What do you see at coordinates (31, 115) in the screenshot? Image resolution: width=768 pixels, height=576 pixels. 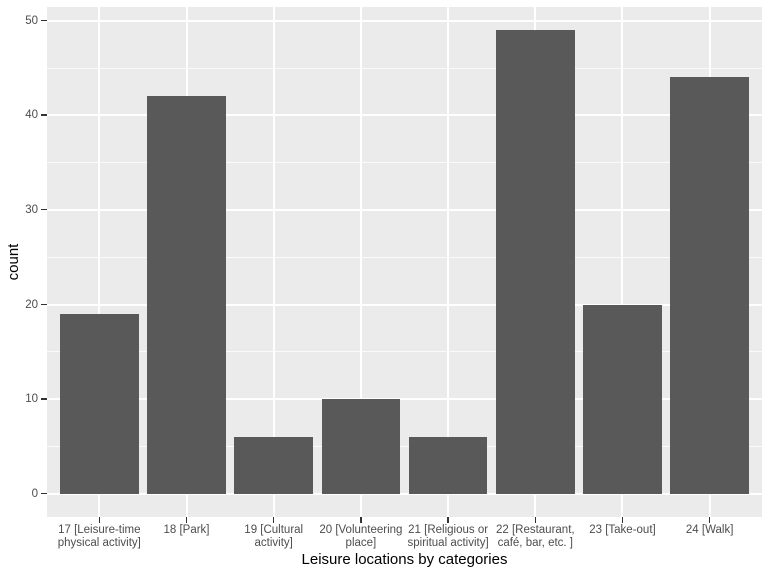 I see `y-tick-label: 40` at bounding box center [31, 115].